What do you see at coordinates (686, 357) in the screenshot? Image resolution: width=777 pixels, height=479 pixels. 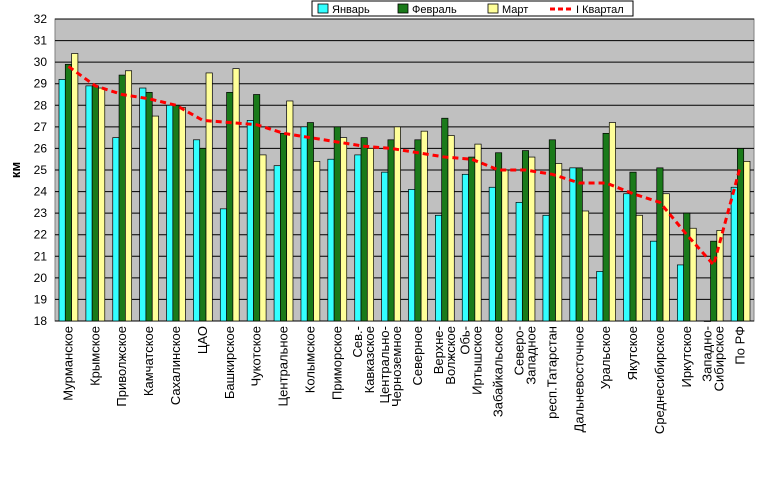 I see `x-tick-label: Иркутское` at bounding box center [686, 357].